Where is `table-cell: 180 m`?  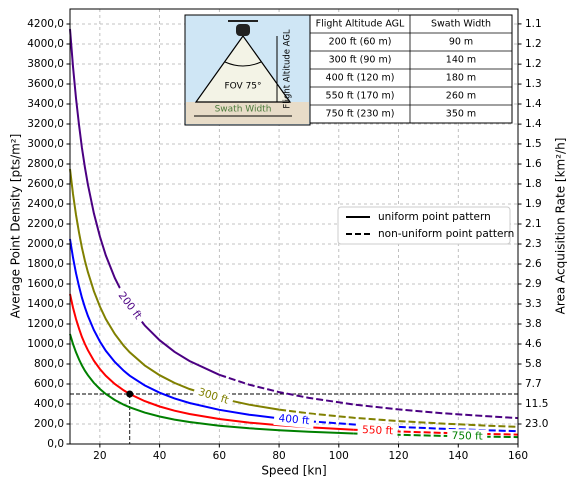 table-cell: 180 m is located at coordinates (461, 78).